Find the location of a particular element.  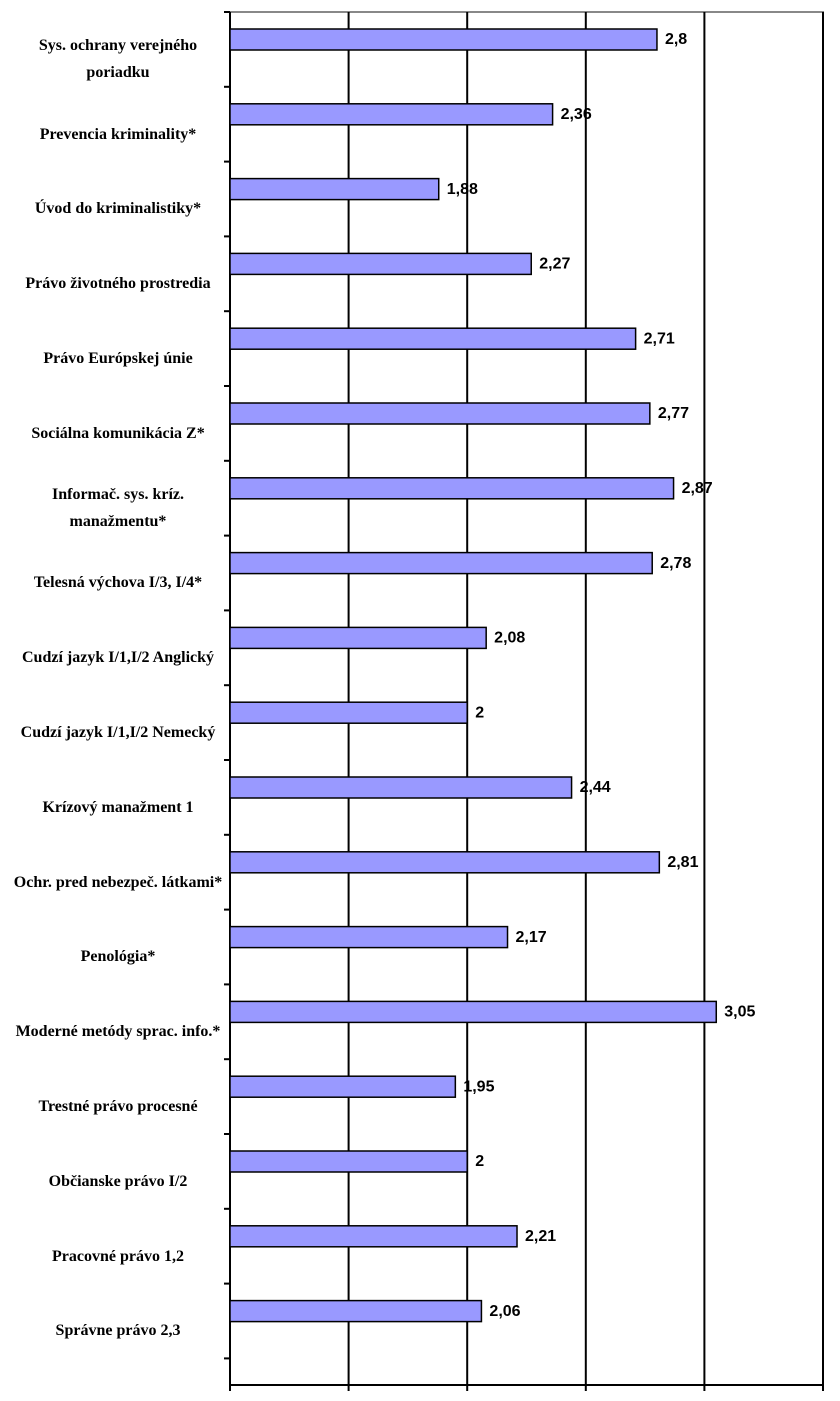

value-label: 2,06 is located at coordinates (504, 1311).